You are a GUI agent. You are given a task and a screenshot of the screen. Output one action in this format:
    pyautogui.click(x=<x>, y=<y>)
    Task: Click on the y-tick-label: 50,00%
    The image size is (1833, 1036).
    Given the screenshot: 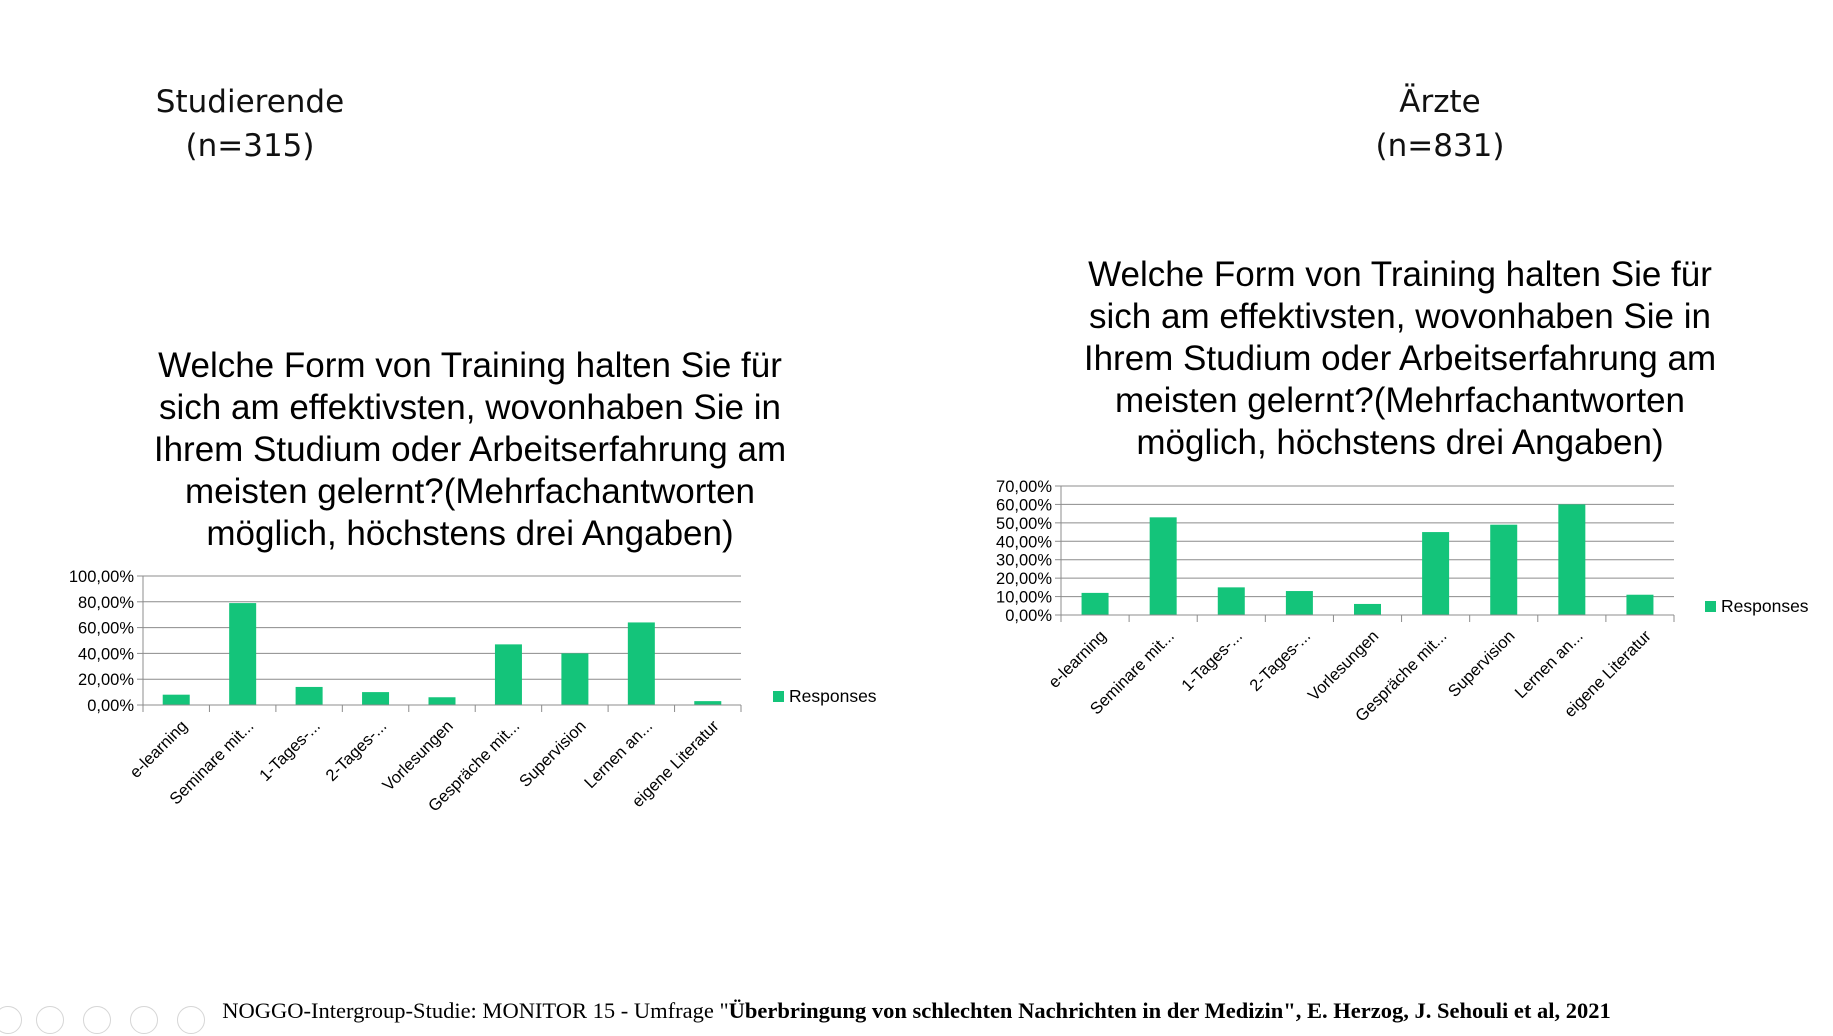 What is the action you would take?
    pyautogui.click(x=1024, y=524)
    